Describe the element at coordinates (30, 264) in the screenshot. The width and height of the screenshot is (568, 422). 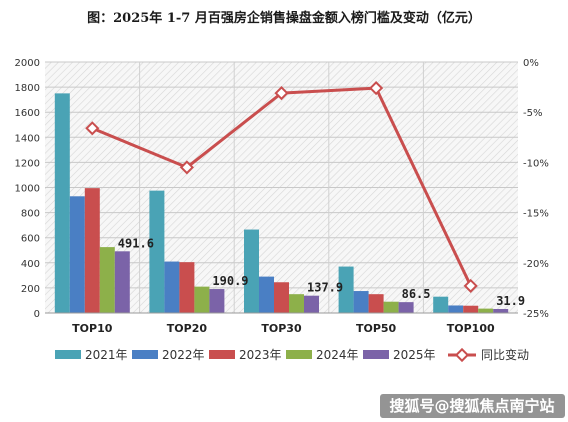
I see `y-tick-label: 400` at that location.